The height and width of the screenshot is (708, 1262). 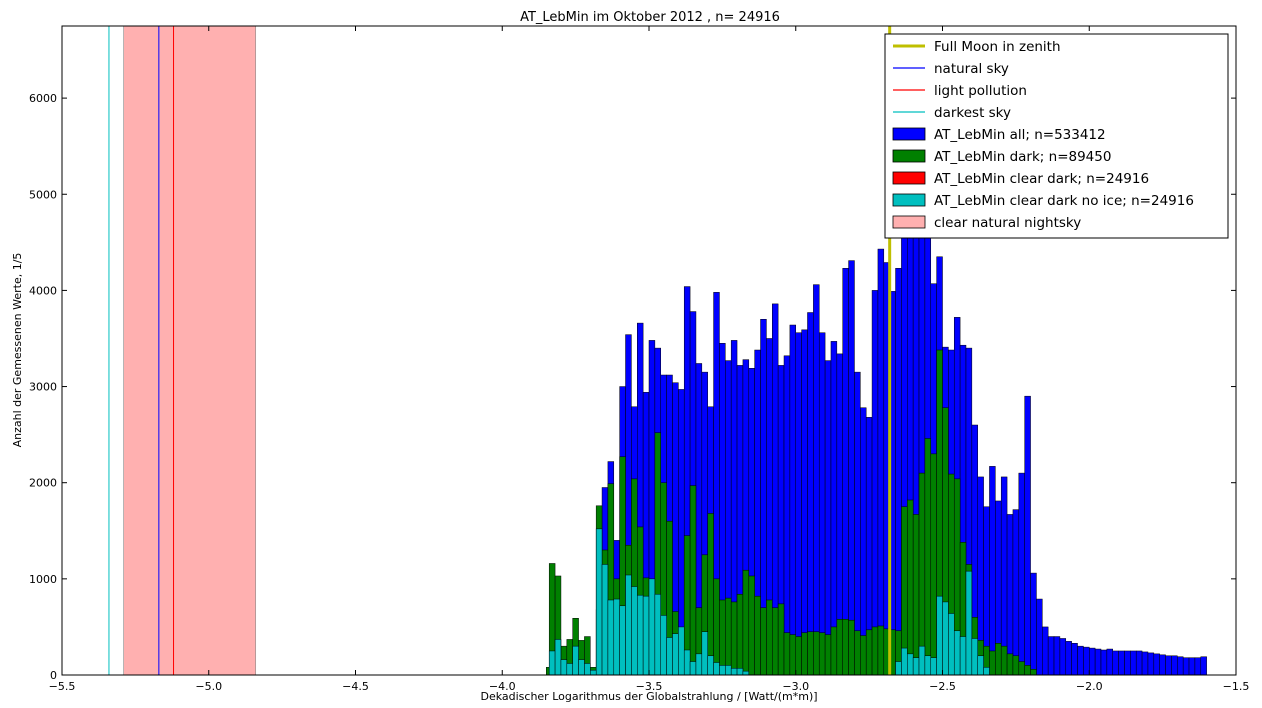 I want to click on chart-title: AT_LebMin im Oktober 2012 , n= 24916, so click(x=650, y=17).